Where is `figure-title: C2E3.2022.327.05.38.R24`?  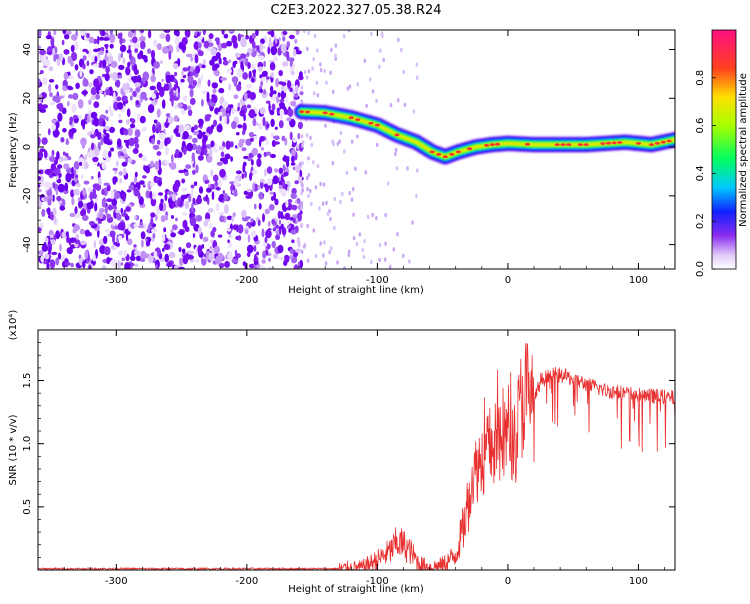 figure-title: C2E3.2022.327.05.38.R24 is located at coordinates (355, 10).